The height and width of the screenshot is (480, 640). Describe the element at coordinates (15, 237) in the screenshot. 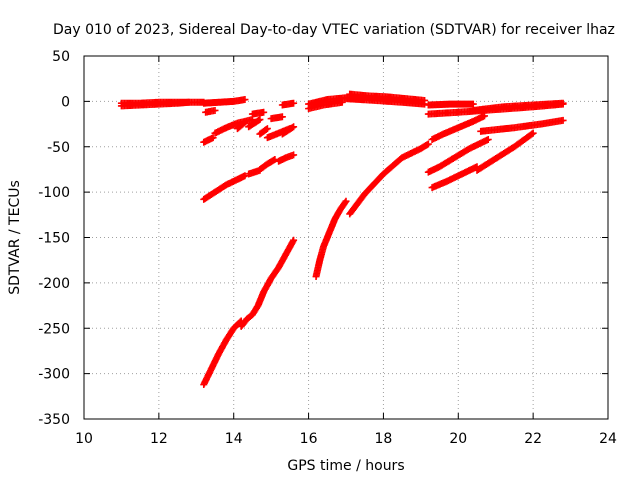

I see `y-axis-title: SDTVAR / TECUs` at that location.